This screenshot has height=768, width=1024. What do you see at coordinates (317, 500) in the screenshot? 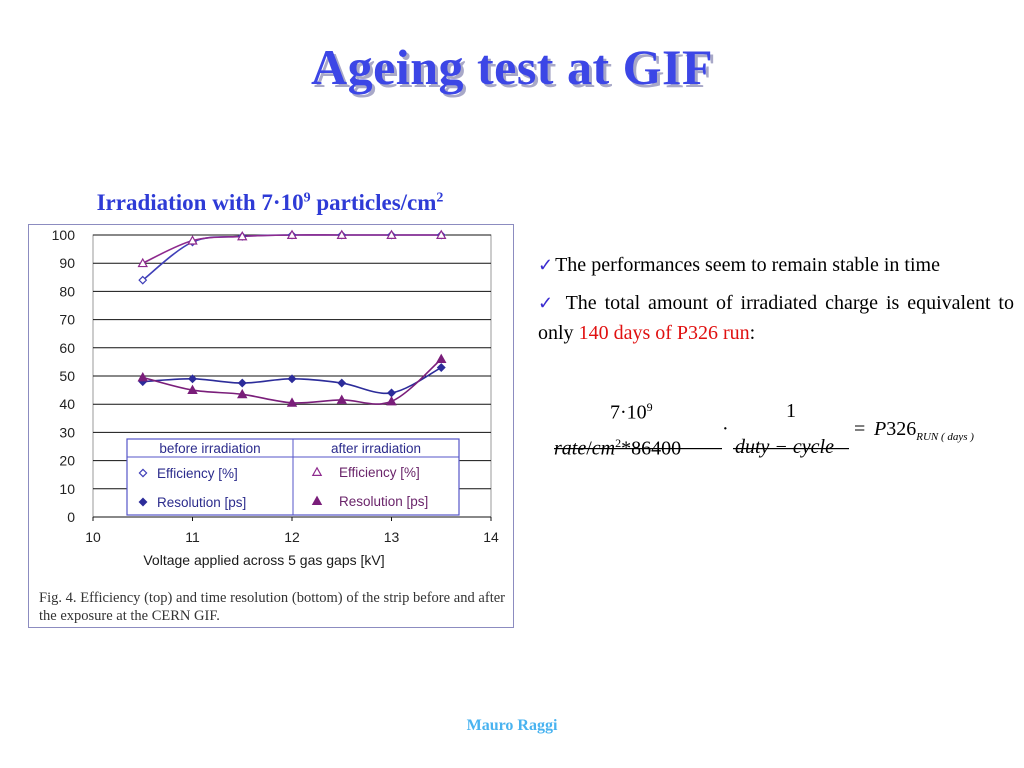
I see `legend-marker-resolution-after` at bounding box center [317, 500].